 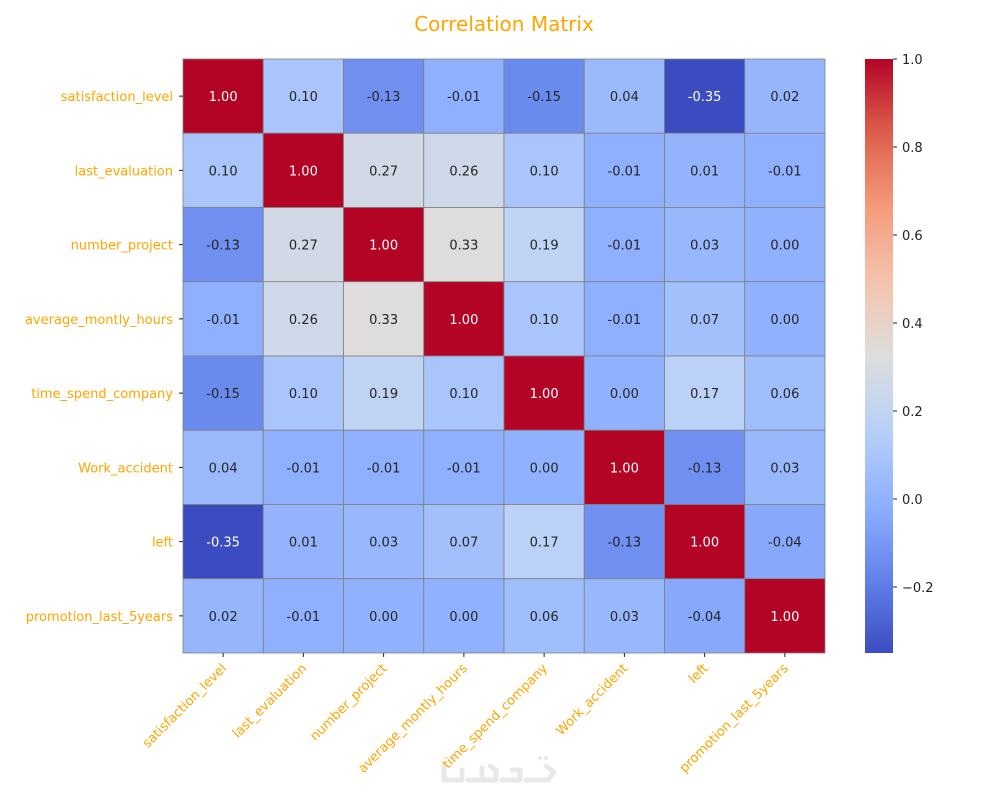 What do you see at coordinates (504, 24) in the screenshot?
I see `chart-title: Correlation Matrix` at bounding box center [504, 24].